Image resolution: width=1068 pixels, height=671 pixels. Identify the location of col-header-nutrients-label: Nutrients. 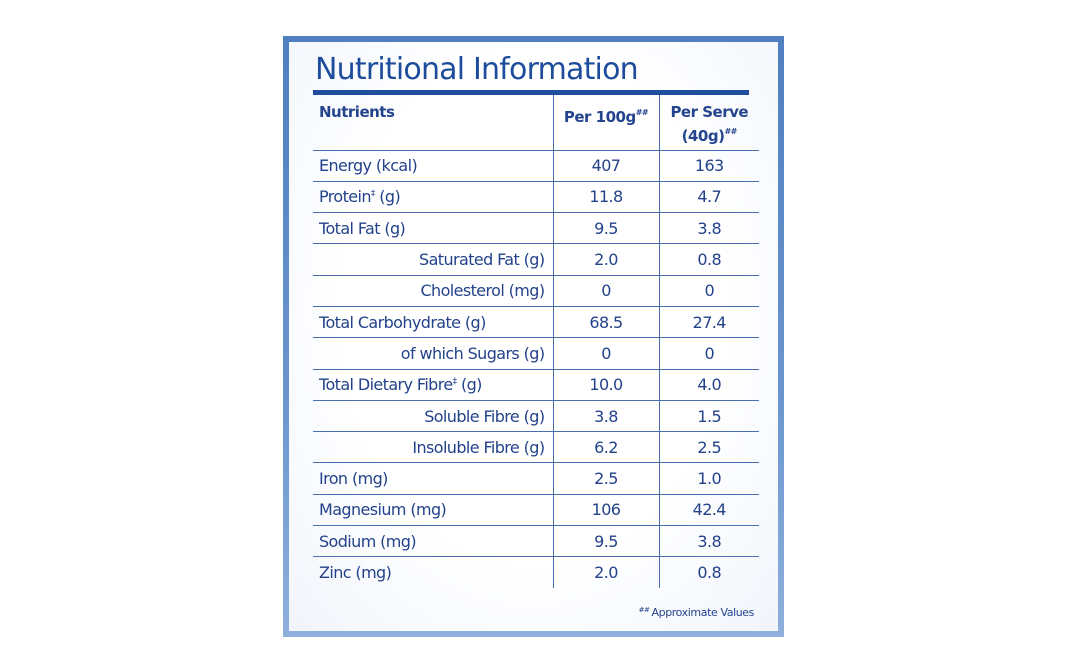
(357, 112).